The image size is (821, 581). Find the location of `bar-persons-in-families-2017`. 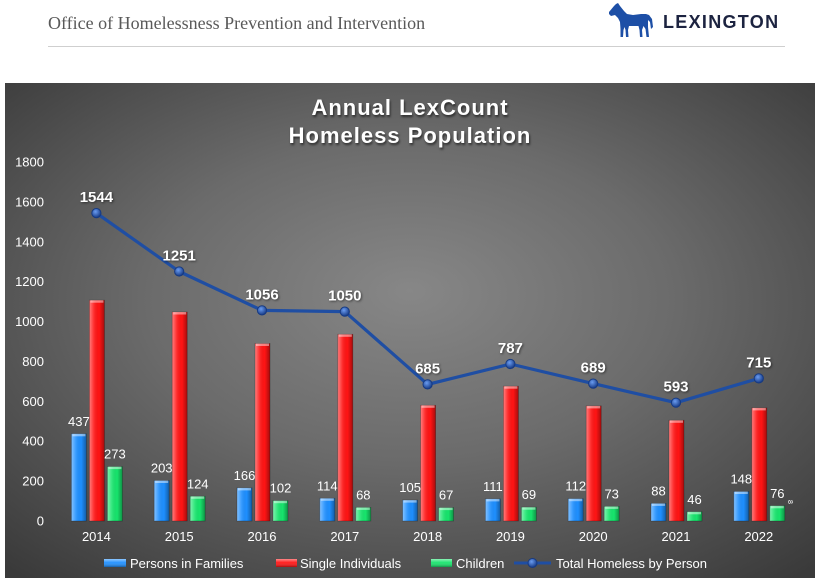

bar-persons-in-families-2017 is located at coordinates (327, 509).